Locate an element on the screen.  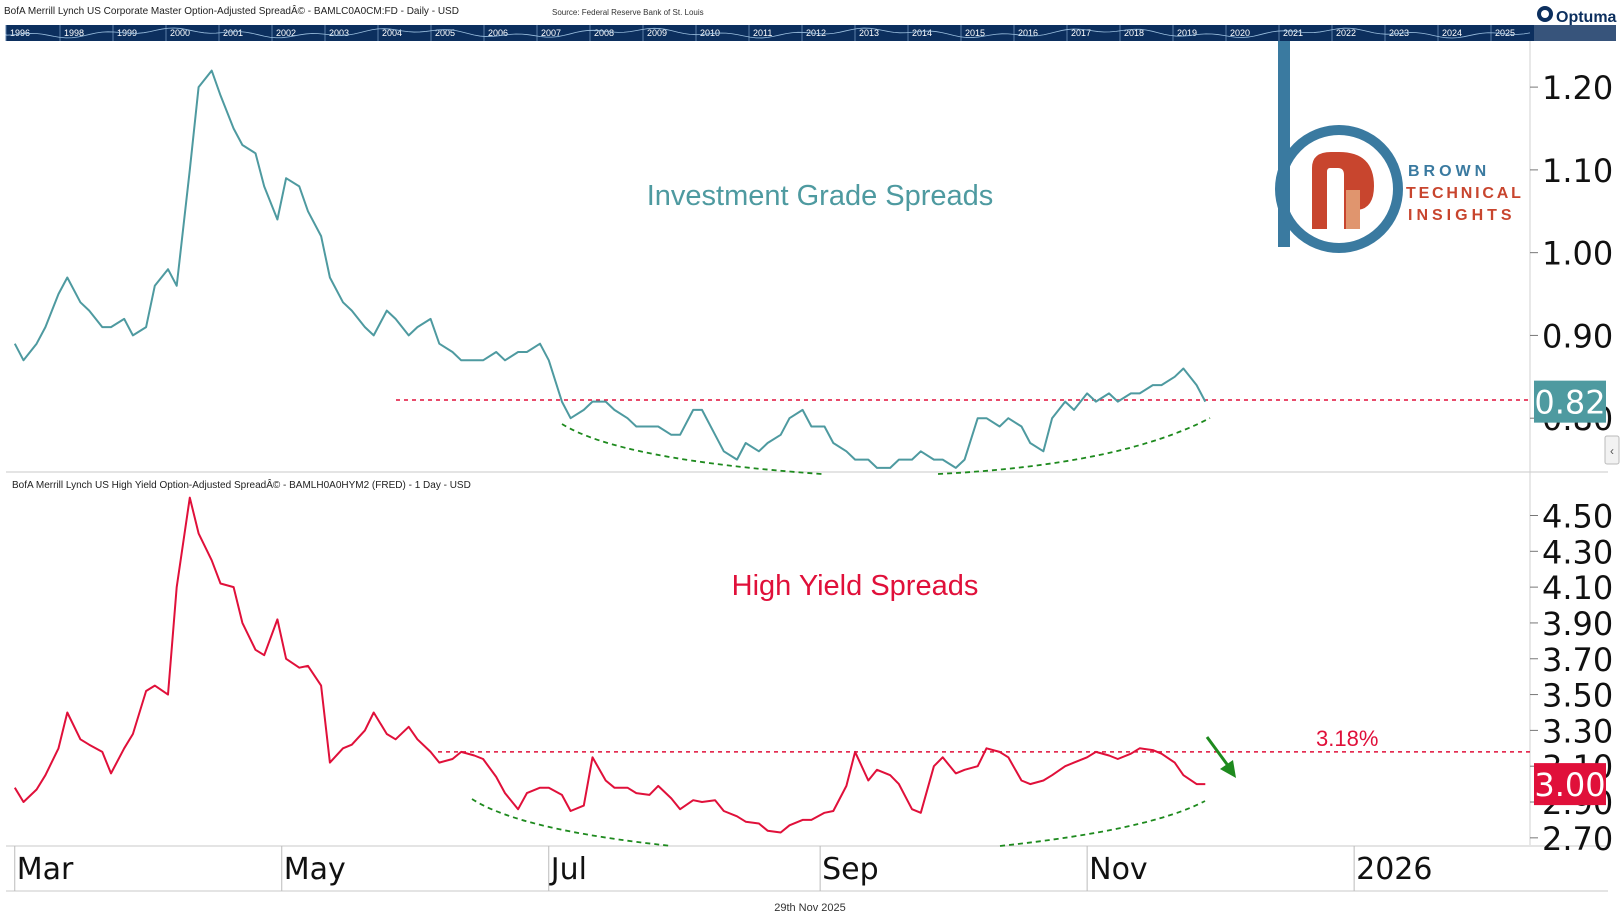
timeline-year-label: 2020 is located at coordinates (1240, 33).